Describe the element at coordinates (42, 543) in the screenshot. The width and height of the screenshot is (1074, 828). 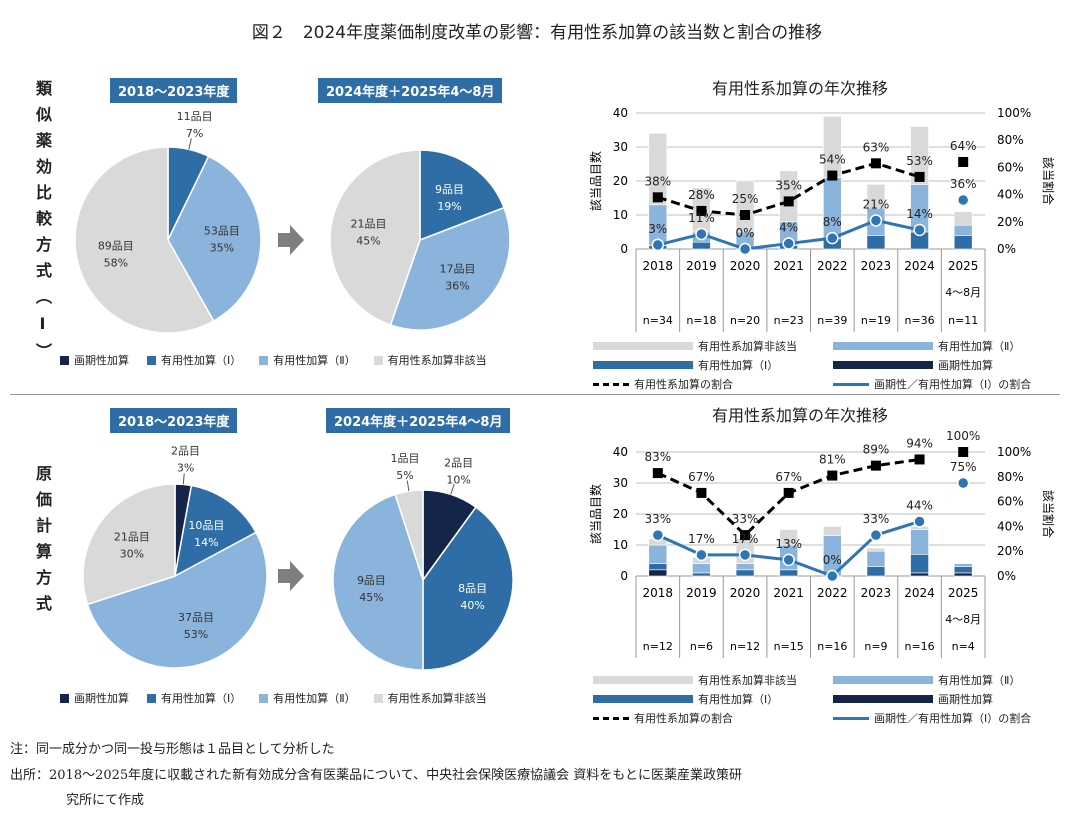
I see `section-label-cost: 原価計算方式` at that location.